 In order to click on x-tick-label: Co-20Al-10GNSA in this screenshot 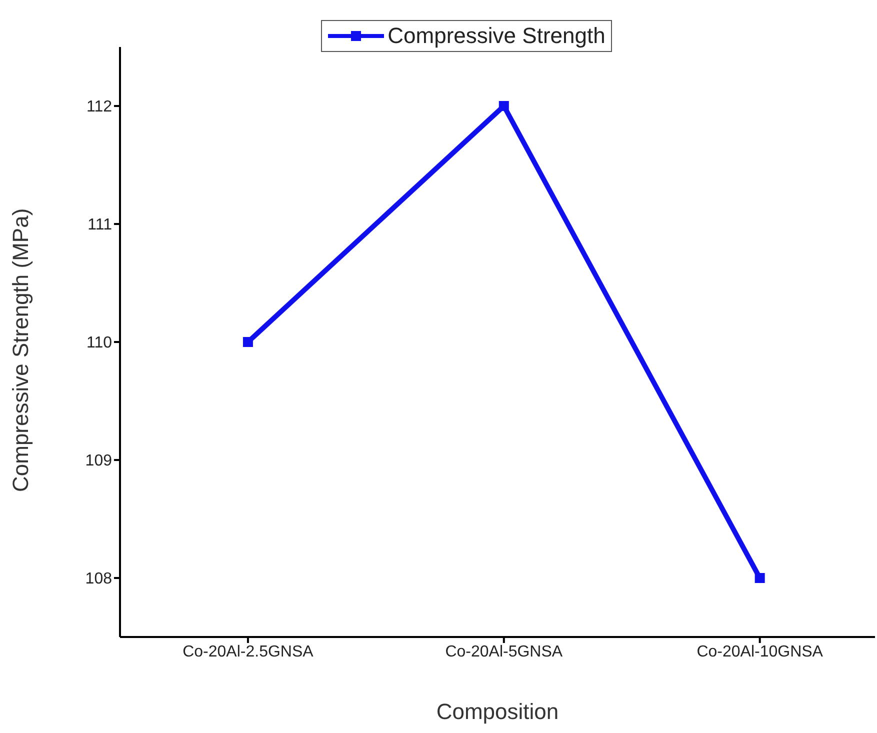, I will do `click(760, 651)`.